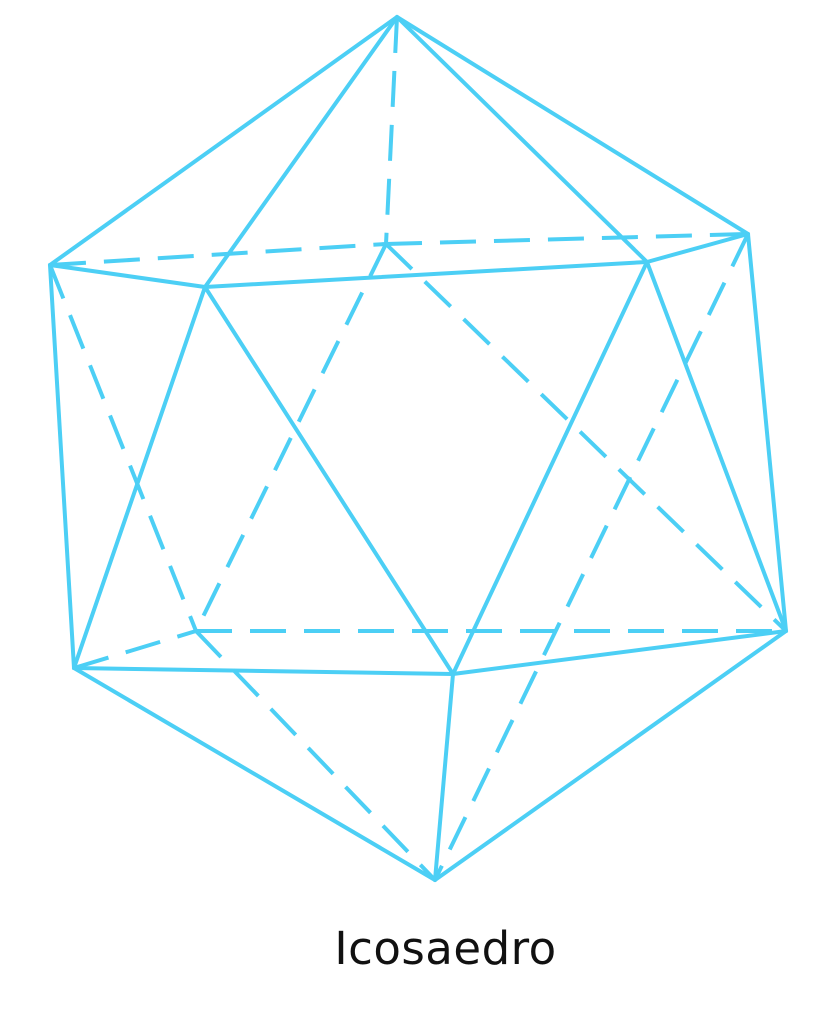 The width and height of the screenshot is (831, 1028). I want to click on visible-edge-ul-ll, so click(62, 466).